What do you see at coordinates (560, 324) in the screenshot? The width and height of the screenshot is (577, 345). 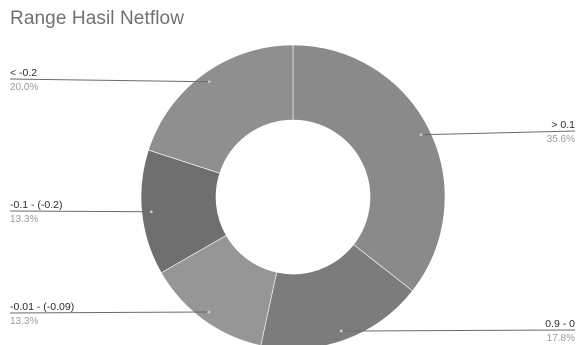 I see `slice-label: 0.9 - 0` at bounding box center [560, 324].